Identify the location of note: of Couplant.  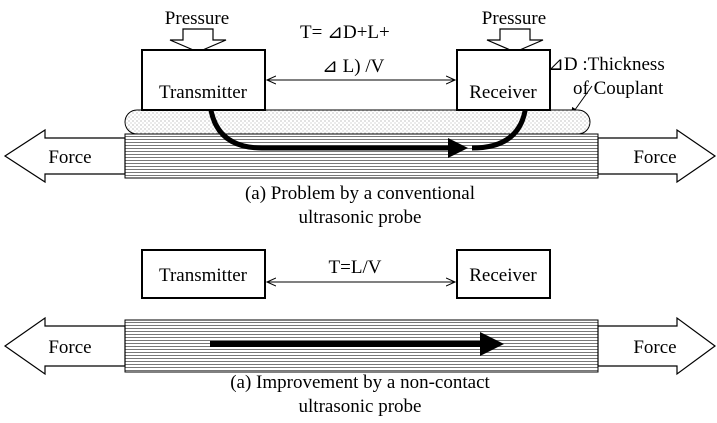
(618, 88).